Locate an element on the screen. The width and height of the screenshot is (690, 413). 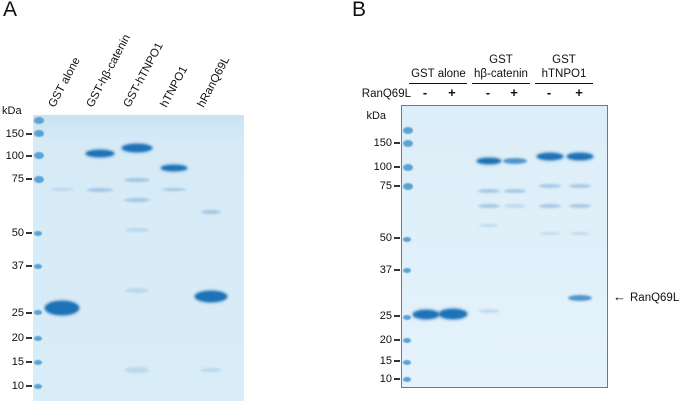
mw-marker-label: 15 is located at coordinates (17, 362).